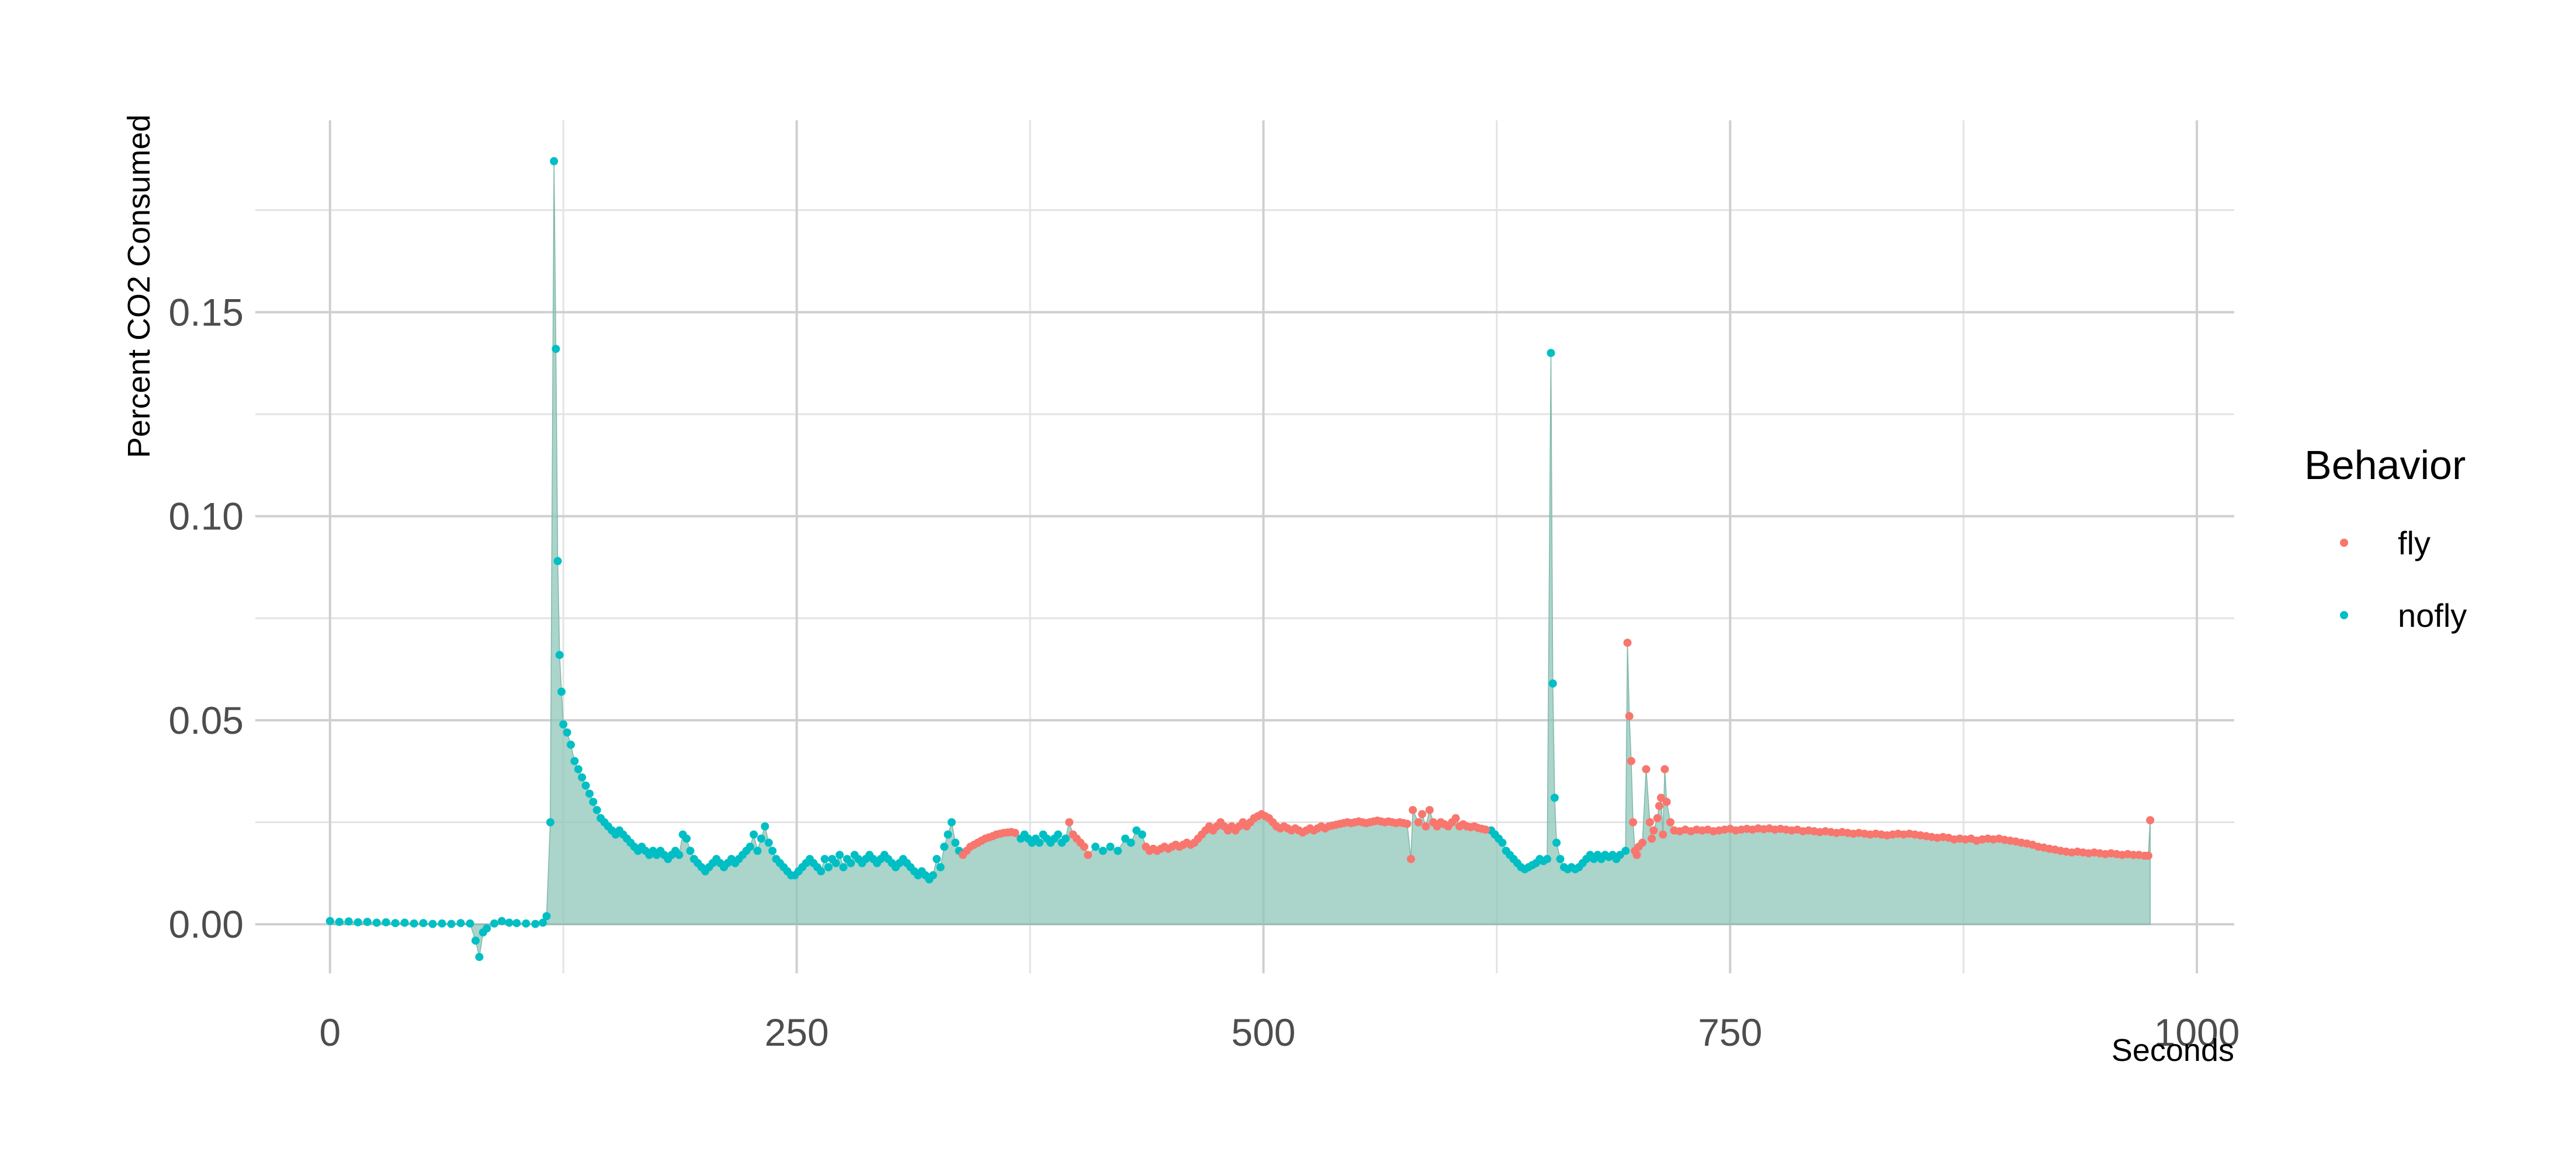  Describe the element at coordinates (1279, 1032) in the screenshot. I see `x-tick-labels: 0 250 500 750 1000` at that location.